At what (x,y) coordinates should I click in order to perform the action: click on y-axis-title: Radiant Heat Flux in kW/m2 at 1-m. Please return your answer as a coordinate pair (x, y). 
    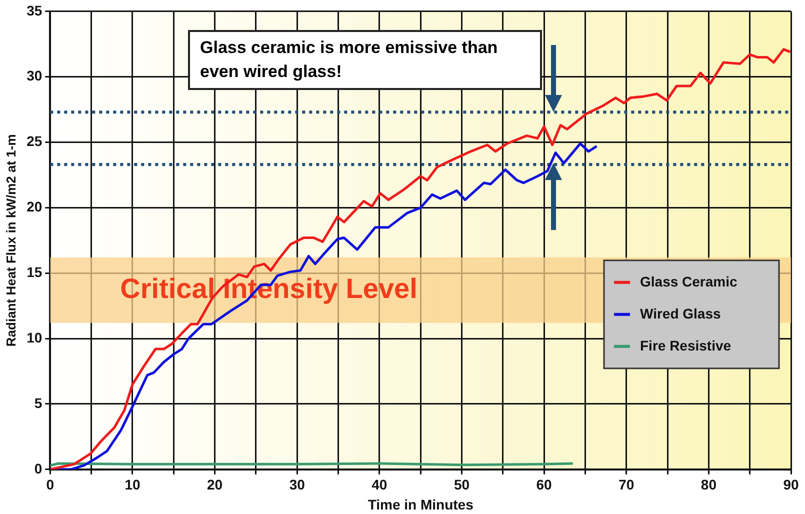
    Looking at the image, I should click on (10, 240).